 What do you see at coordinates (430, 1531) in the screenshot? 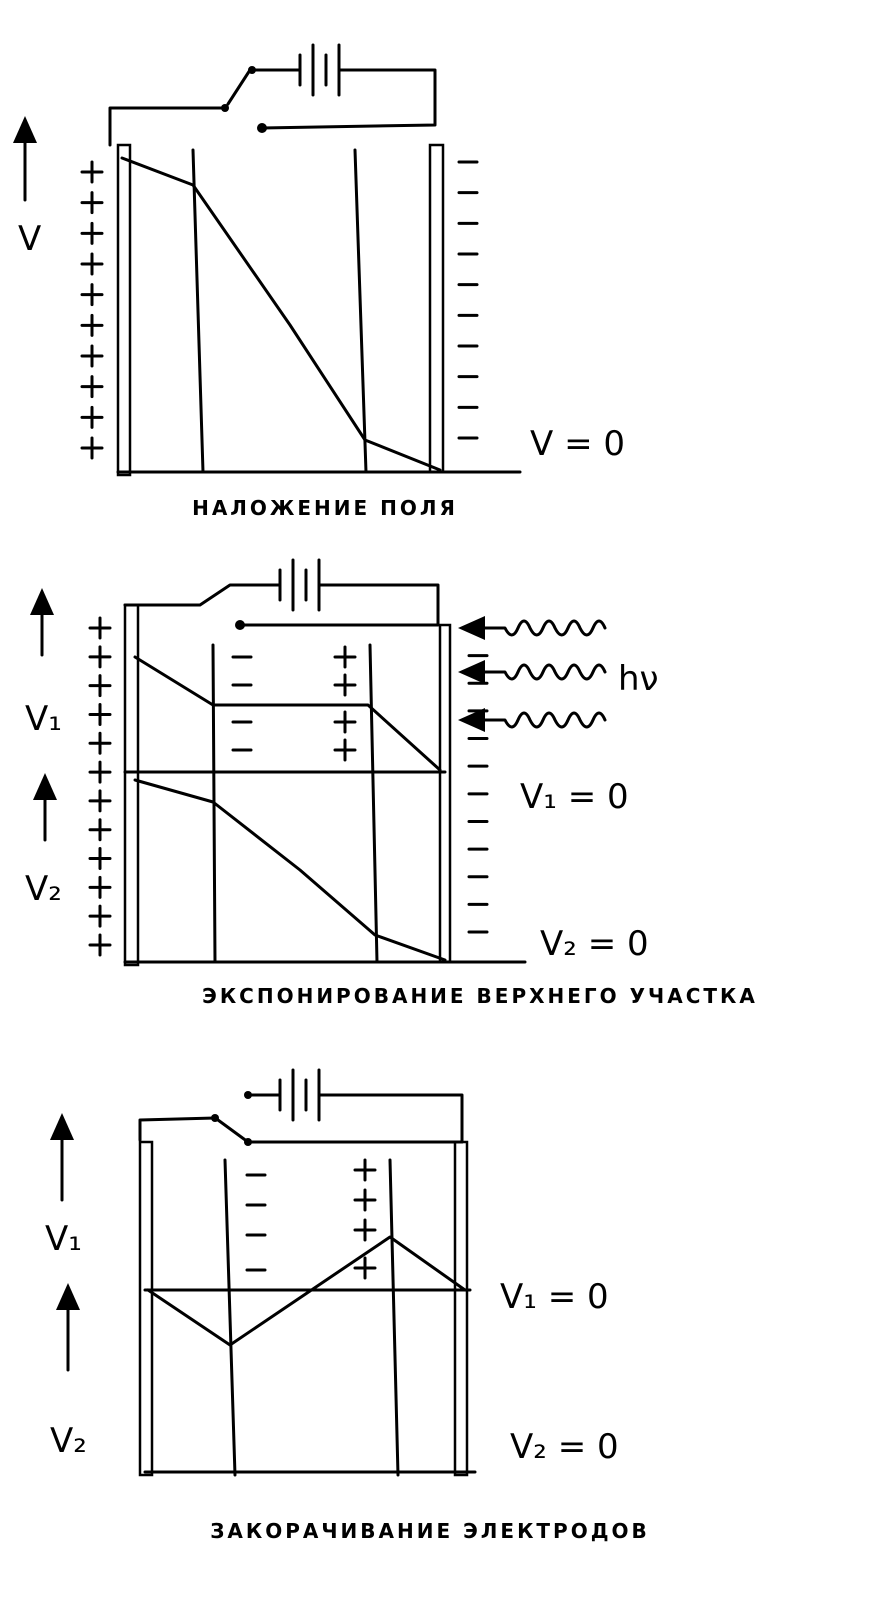
I see `caption: ЗАКОРАЧИВАНИЕ ЭЛЕКТРОДОВ` at bounding box center [430, 1531].